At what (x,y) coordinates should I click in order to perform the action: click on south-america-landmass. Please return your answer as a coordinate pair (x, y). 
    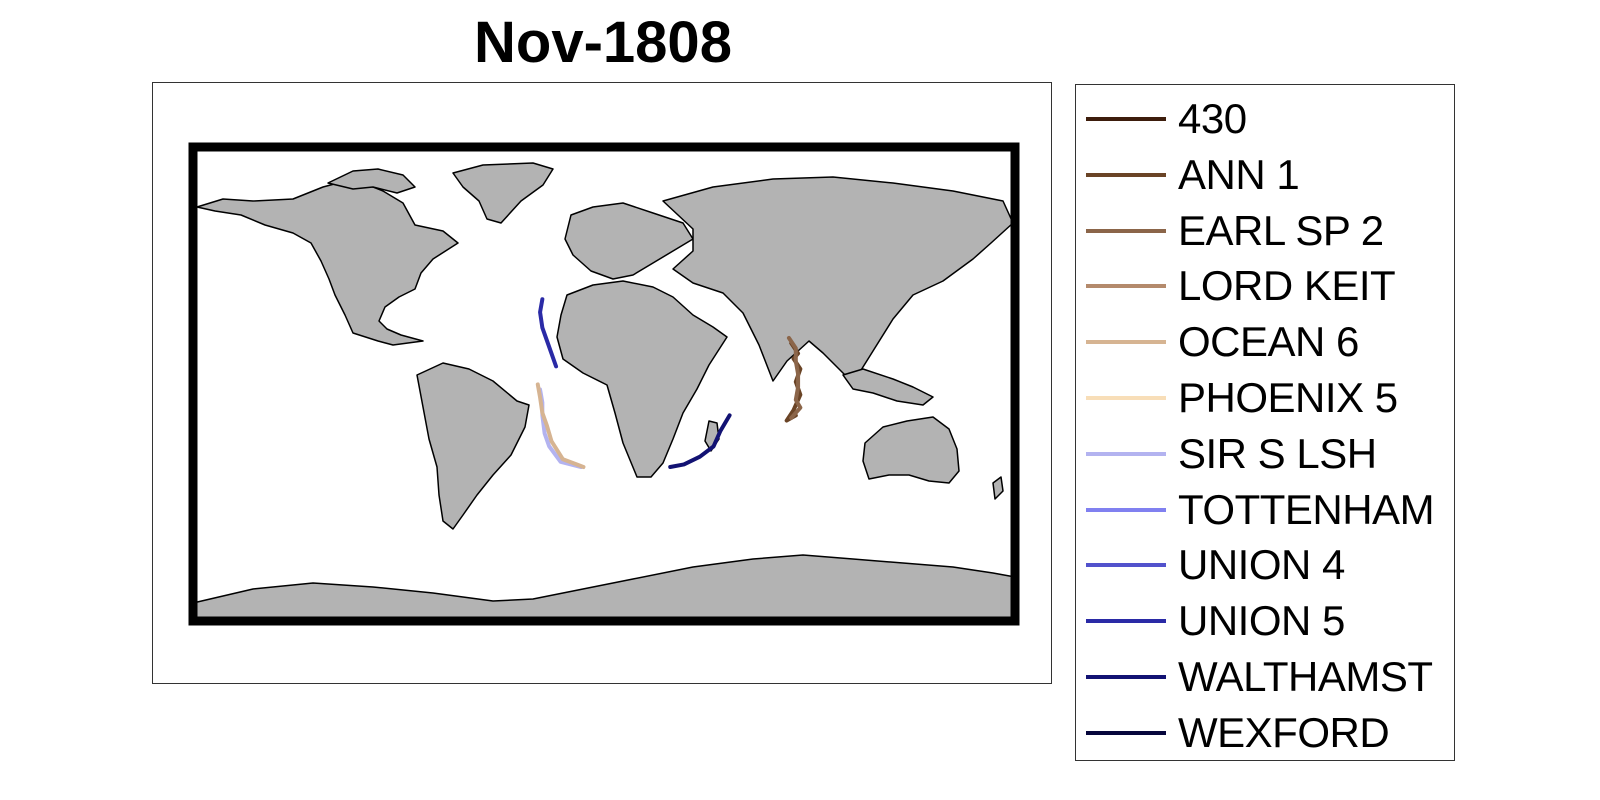
    Looking at the image, I should click on (473, 446).